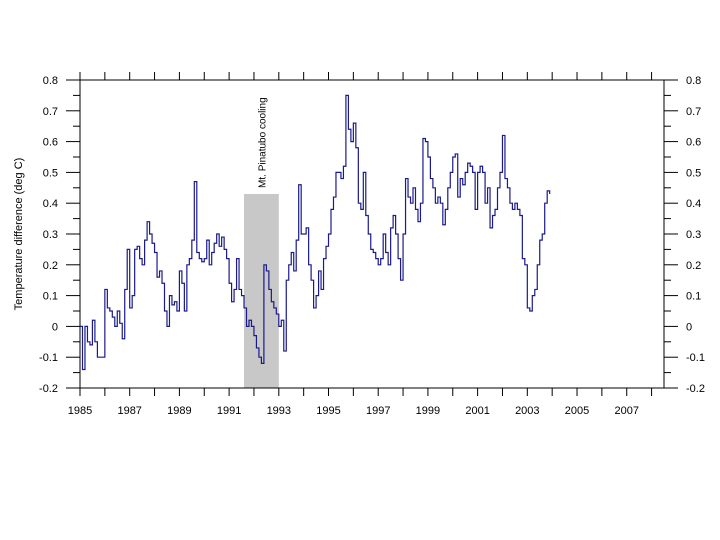  I want to click on x-tick-label: 1991, so click(229, 411).